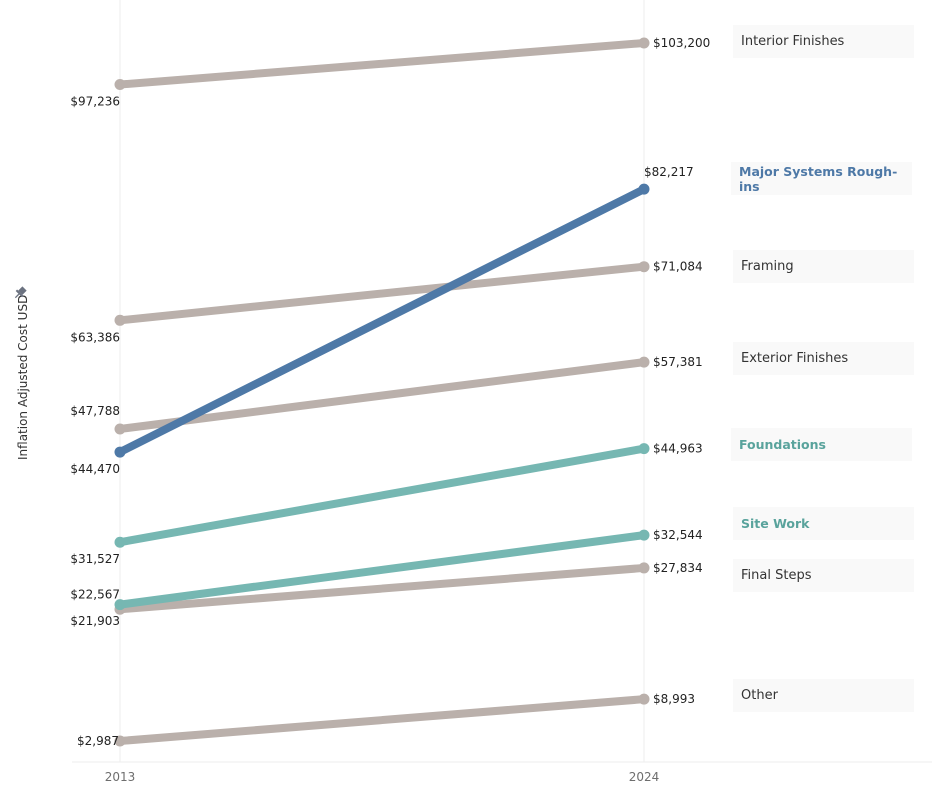 This screenshot has width=938, height=801. I want to click on series-final-steps: $21,903 $27,834, so click(386, 594).